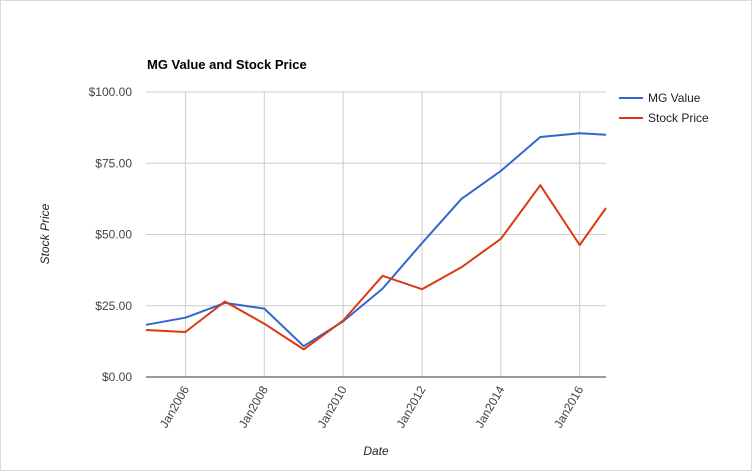 This screenshot has width=752, height=471. Describe the element at coordinates (113, 306) in the screenshot. I see `y-tick-label: $25.00` at that location.